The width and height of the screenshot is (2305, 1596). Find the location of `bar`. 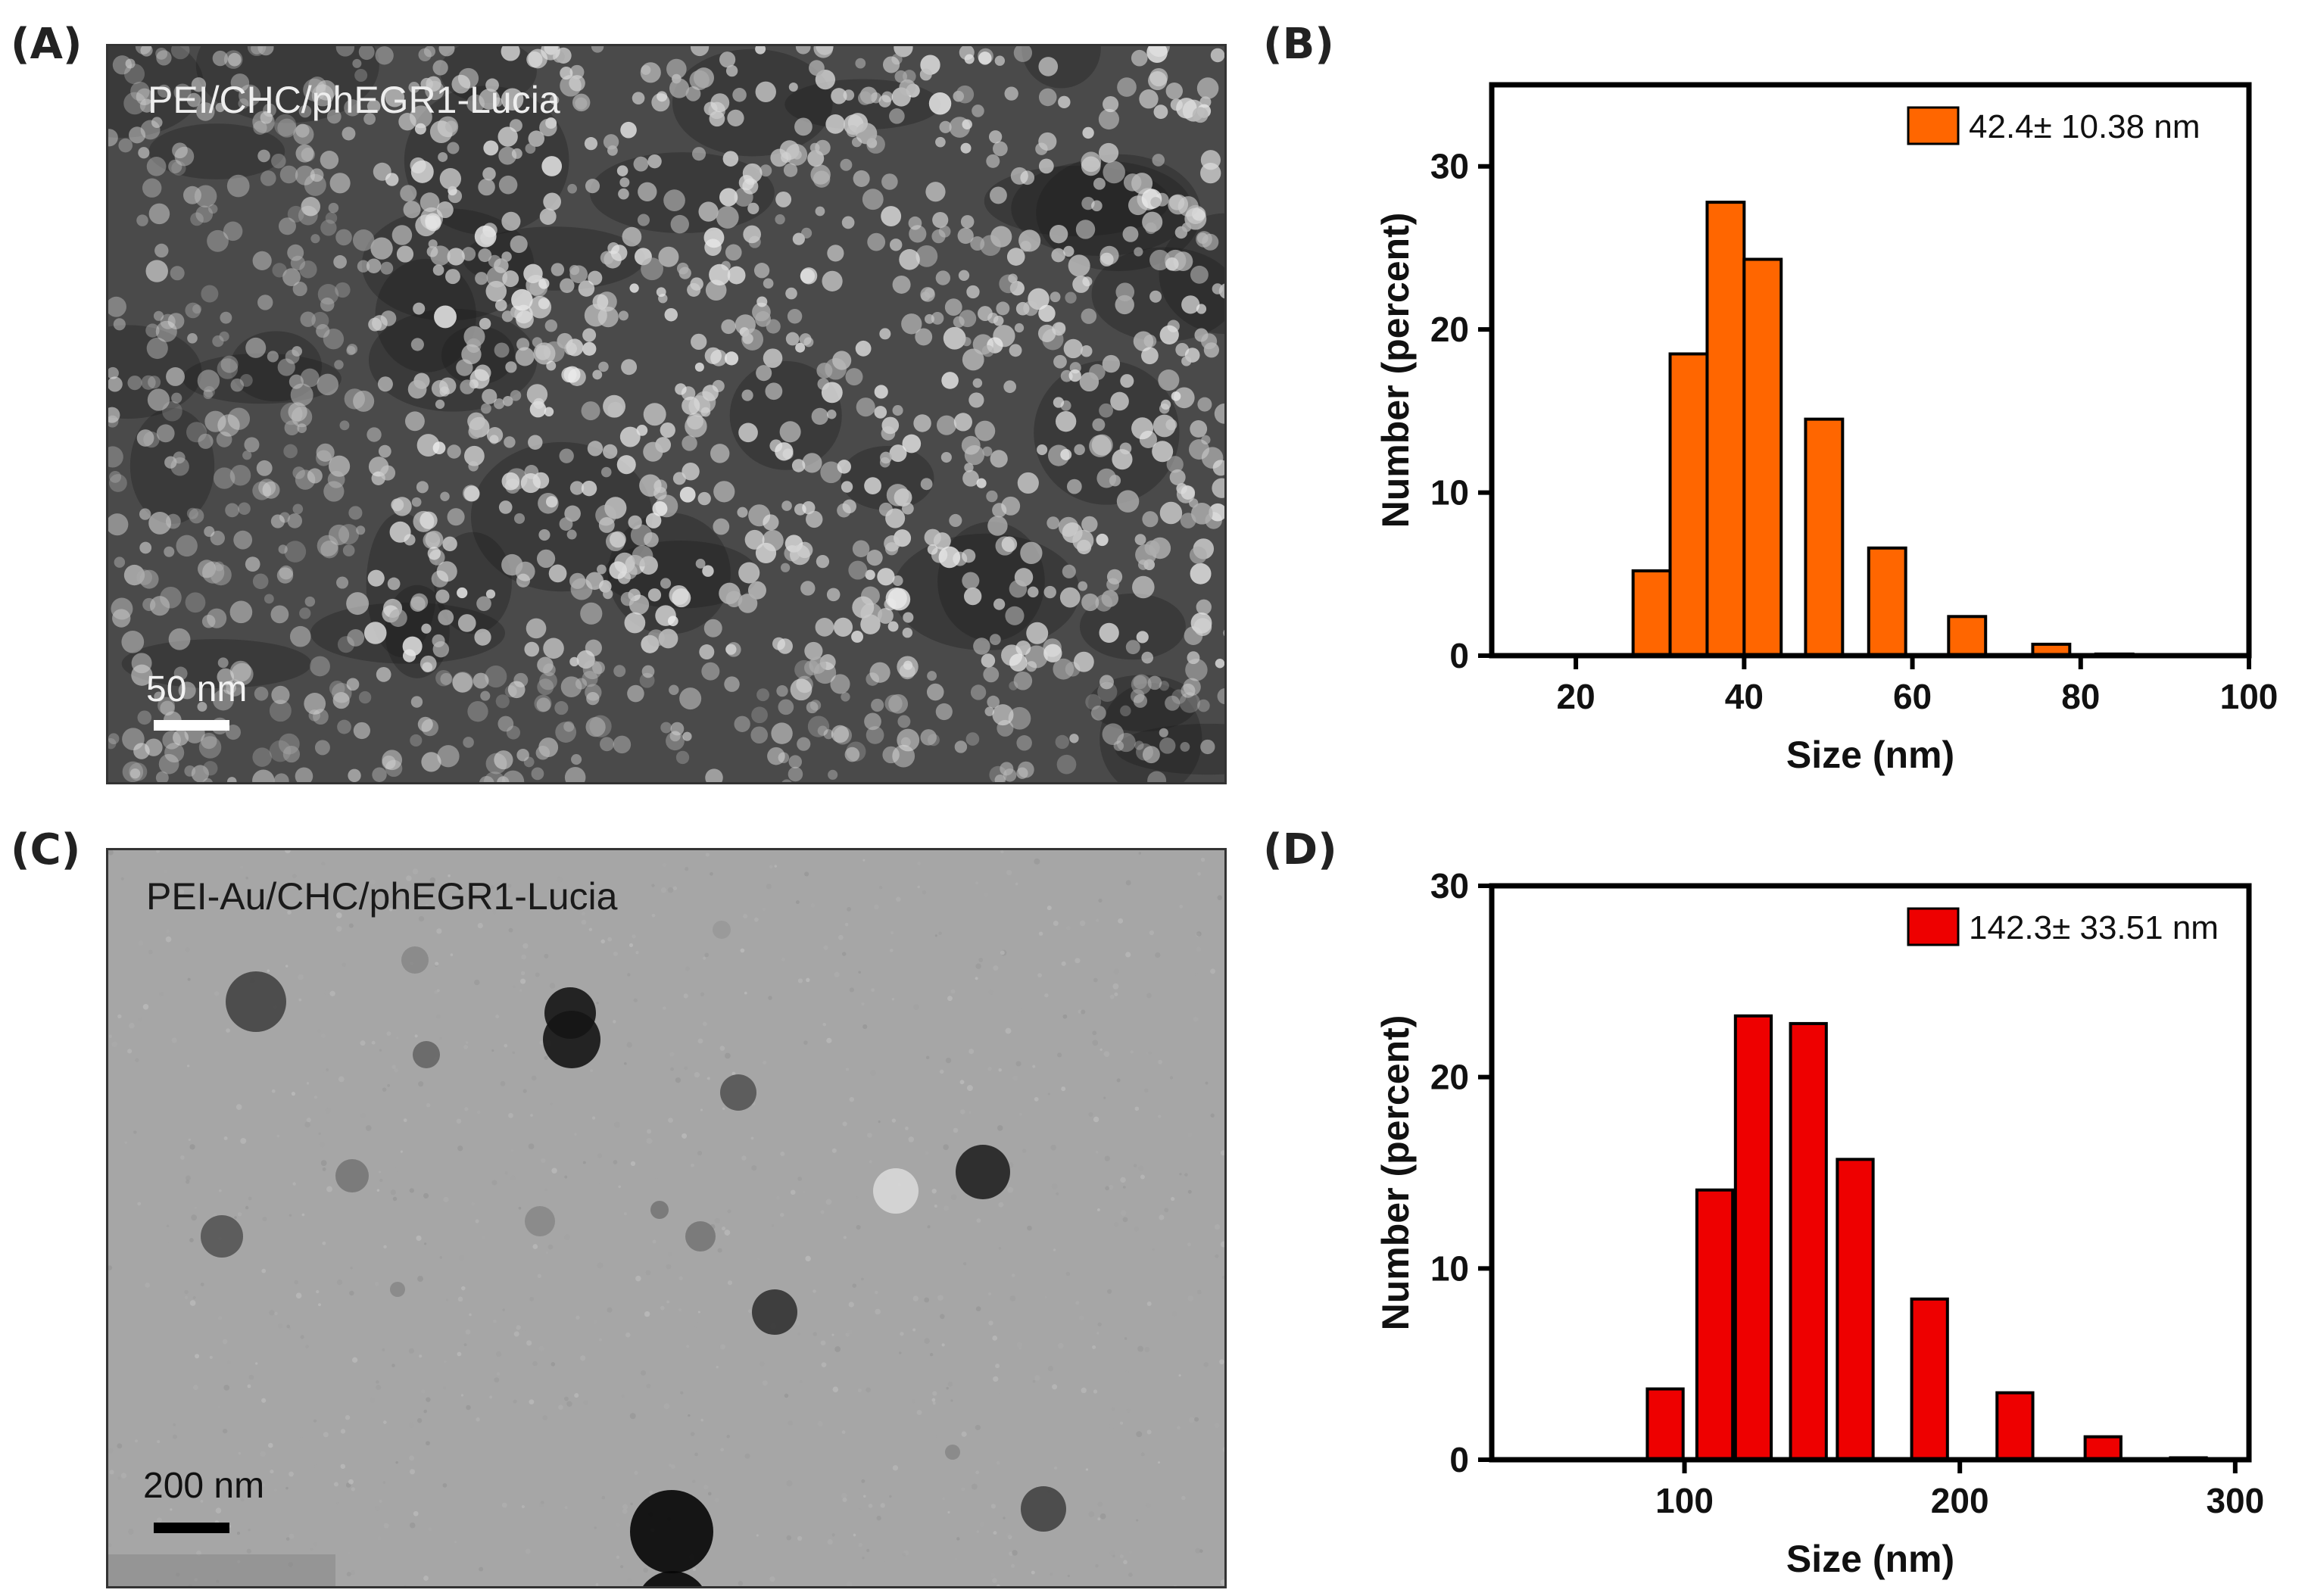

bar is located at coordinates (1929, 1379).